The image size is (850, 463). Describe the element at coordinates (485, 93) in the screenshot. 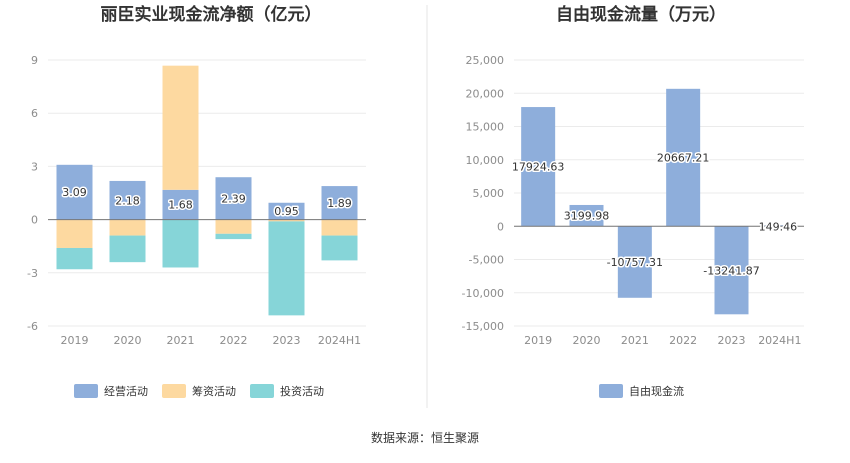

I see `right-y-tick-label: 20,000` at that location.